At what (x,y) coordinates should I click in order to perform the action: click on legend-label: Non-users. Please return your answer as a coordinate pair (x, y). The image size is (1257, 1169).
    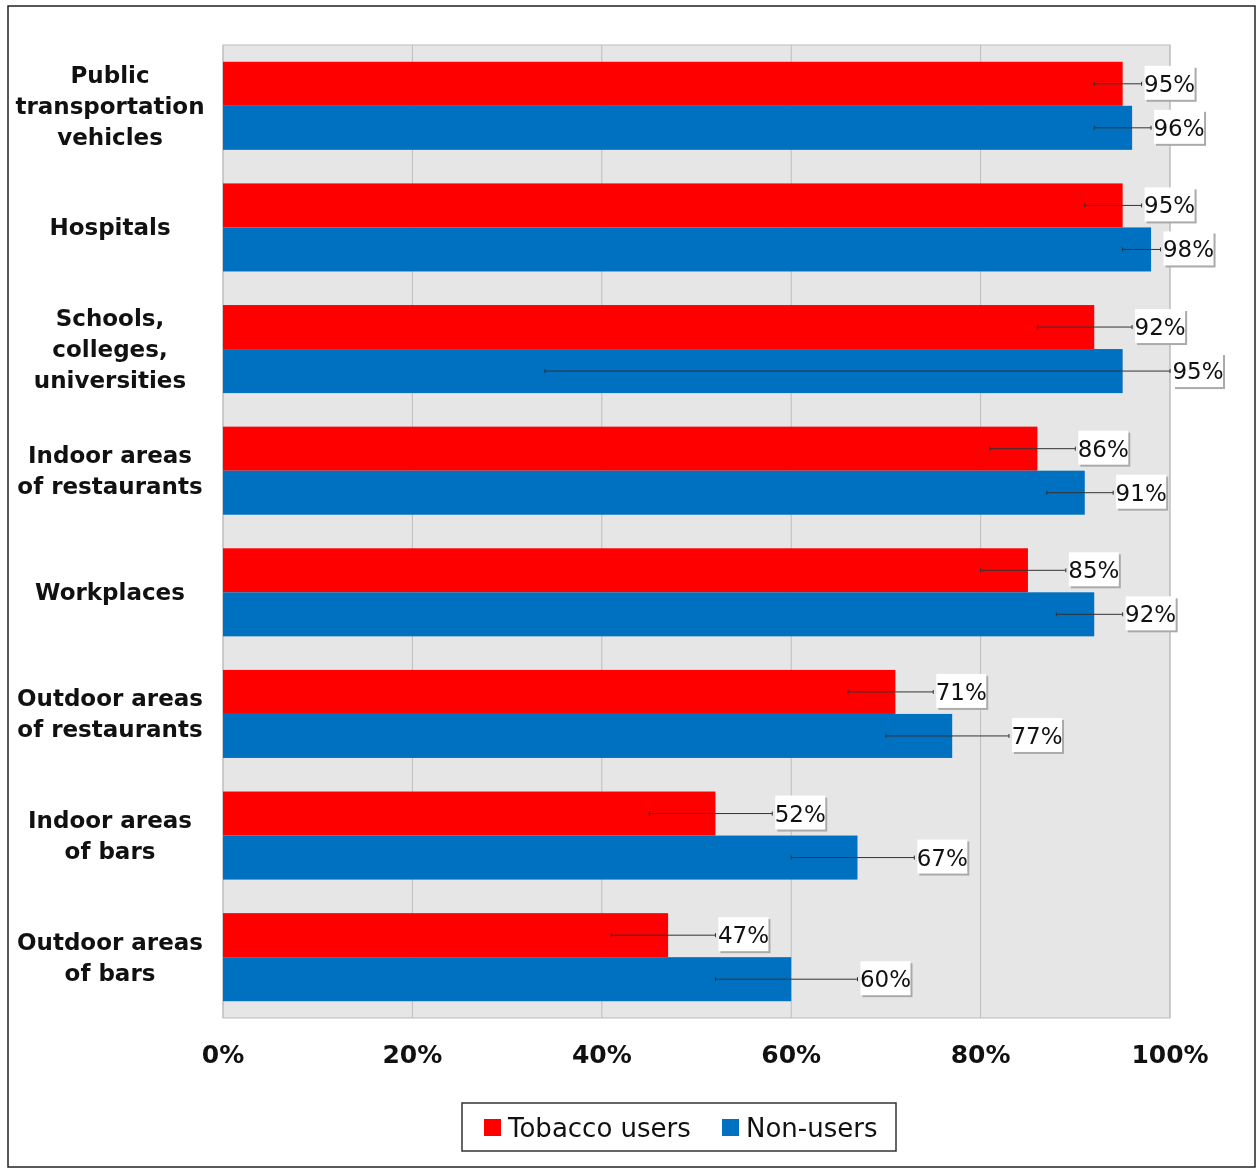
    Looking at the image, I should click on (812, 1128).